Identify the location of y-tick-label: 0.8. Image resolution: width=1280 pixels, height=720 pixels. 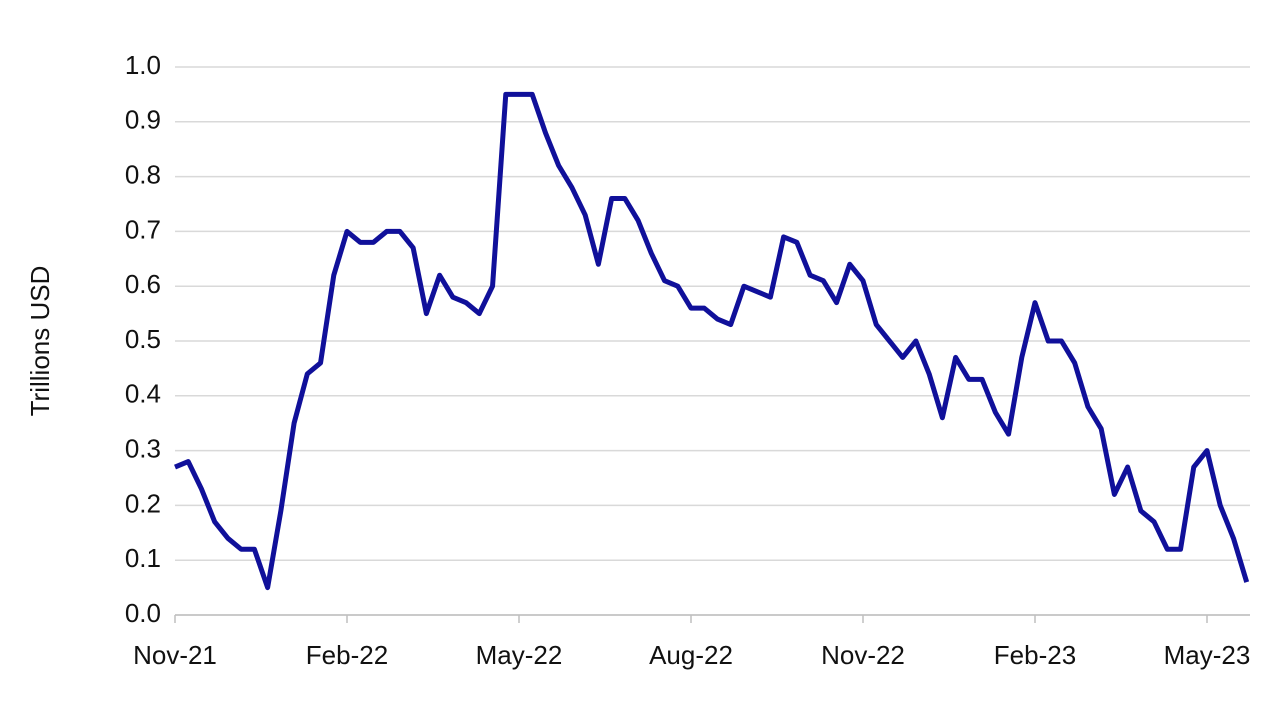
(143, 174).